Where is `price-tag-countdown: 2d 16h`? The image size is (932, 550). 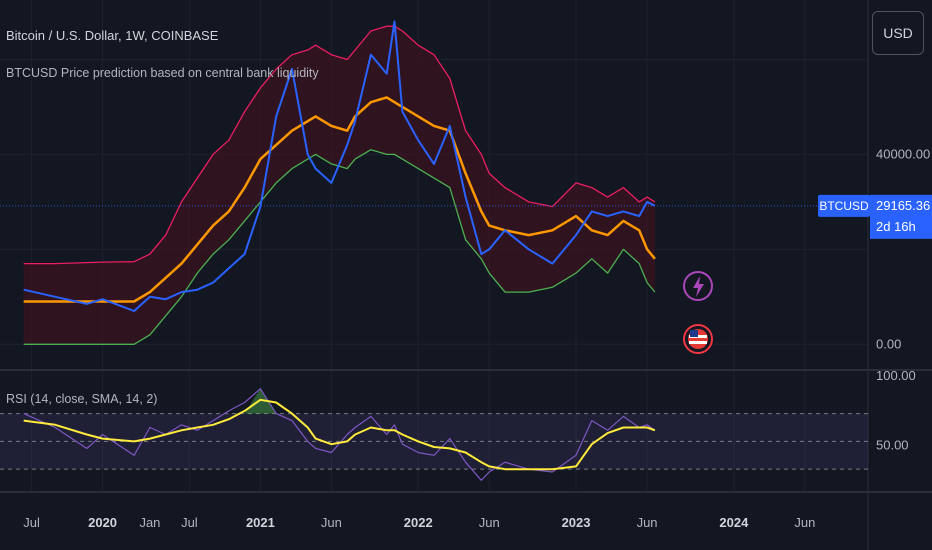 price-tag-countdown: 2d 16h is located at coordinates (896, 226).